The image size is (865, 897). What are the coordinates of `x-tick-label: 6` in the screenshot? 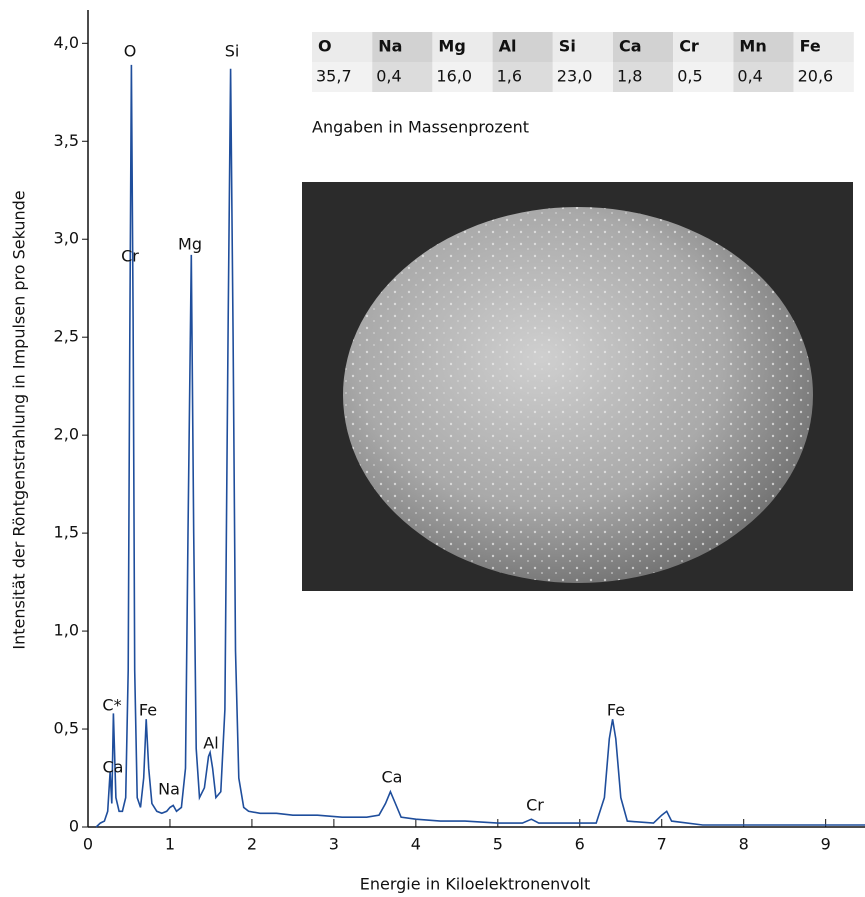 It's located at (580, 844).